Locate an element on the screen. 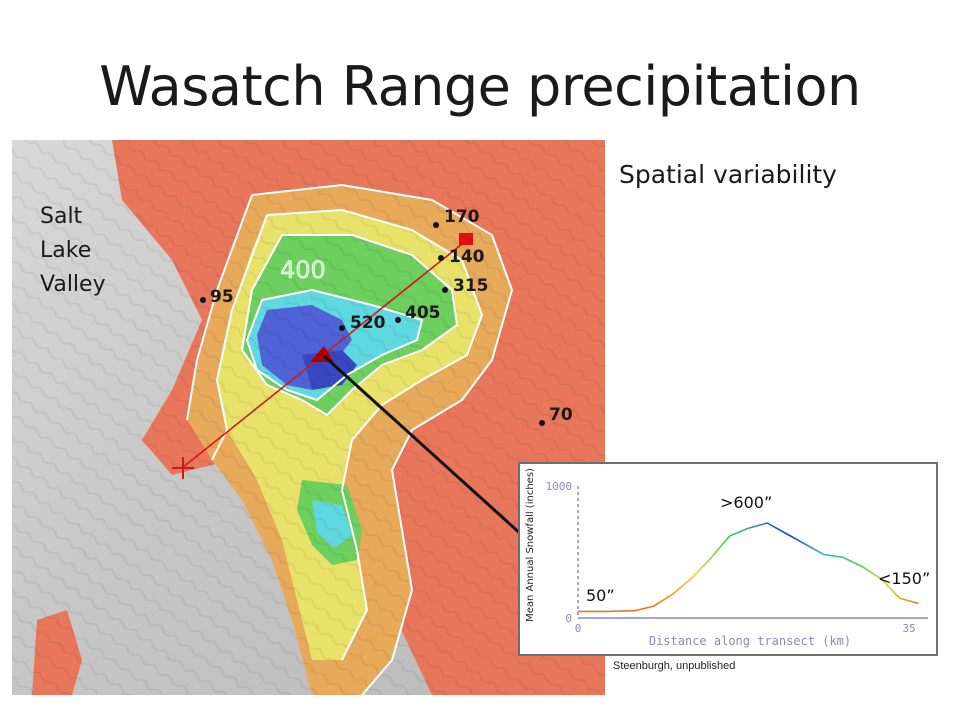 This screenshot has width=960, height=720. transect-end-marker is located at coordinates (466, 239).